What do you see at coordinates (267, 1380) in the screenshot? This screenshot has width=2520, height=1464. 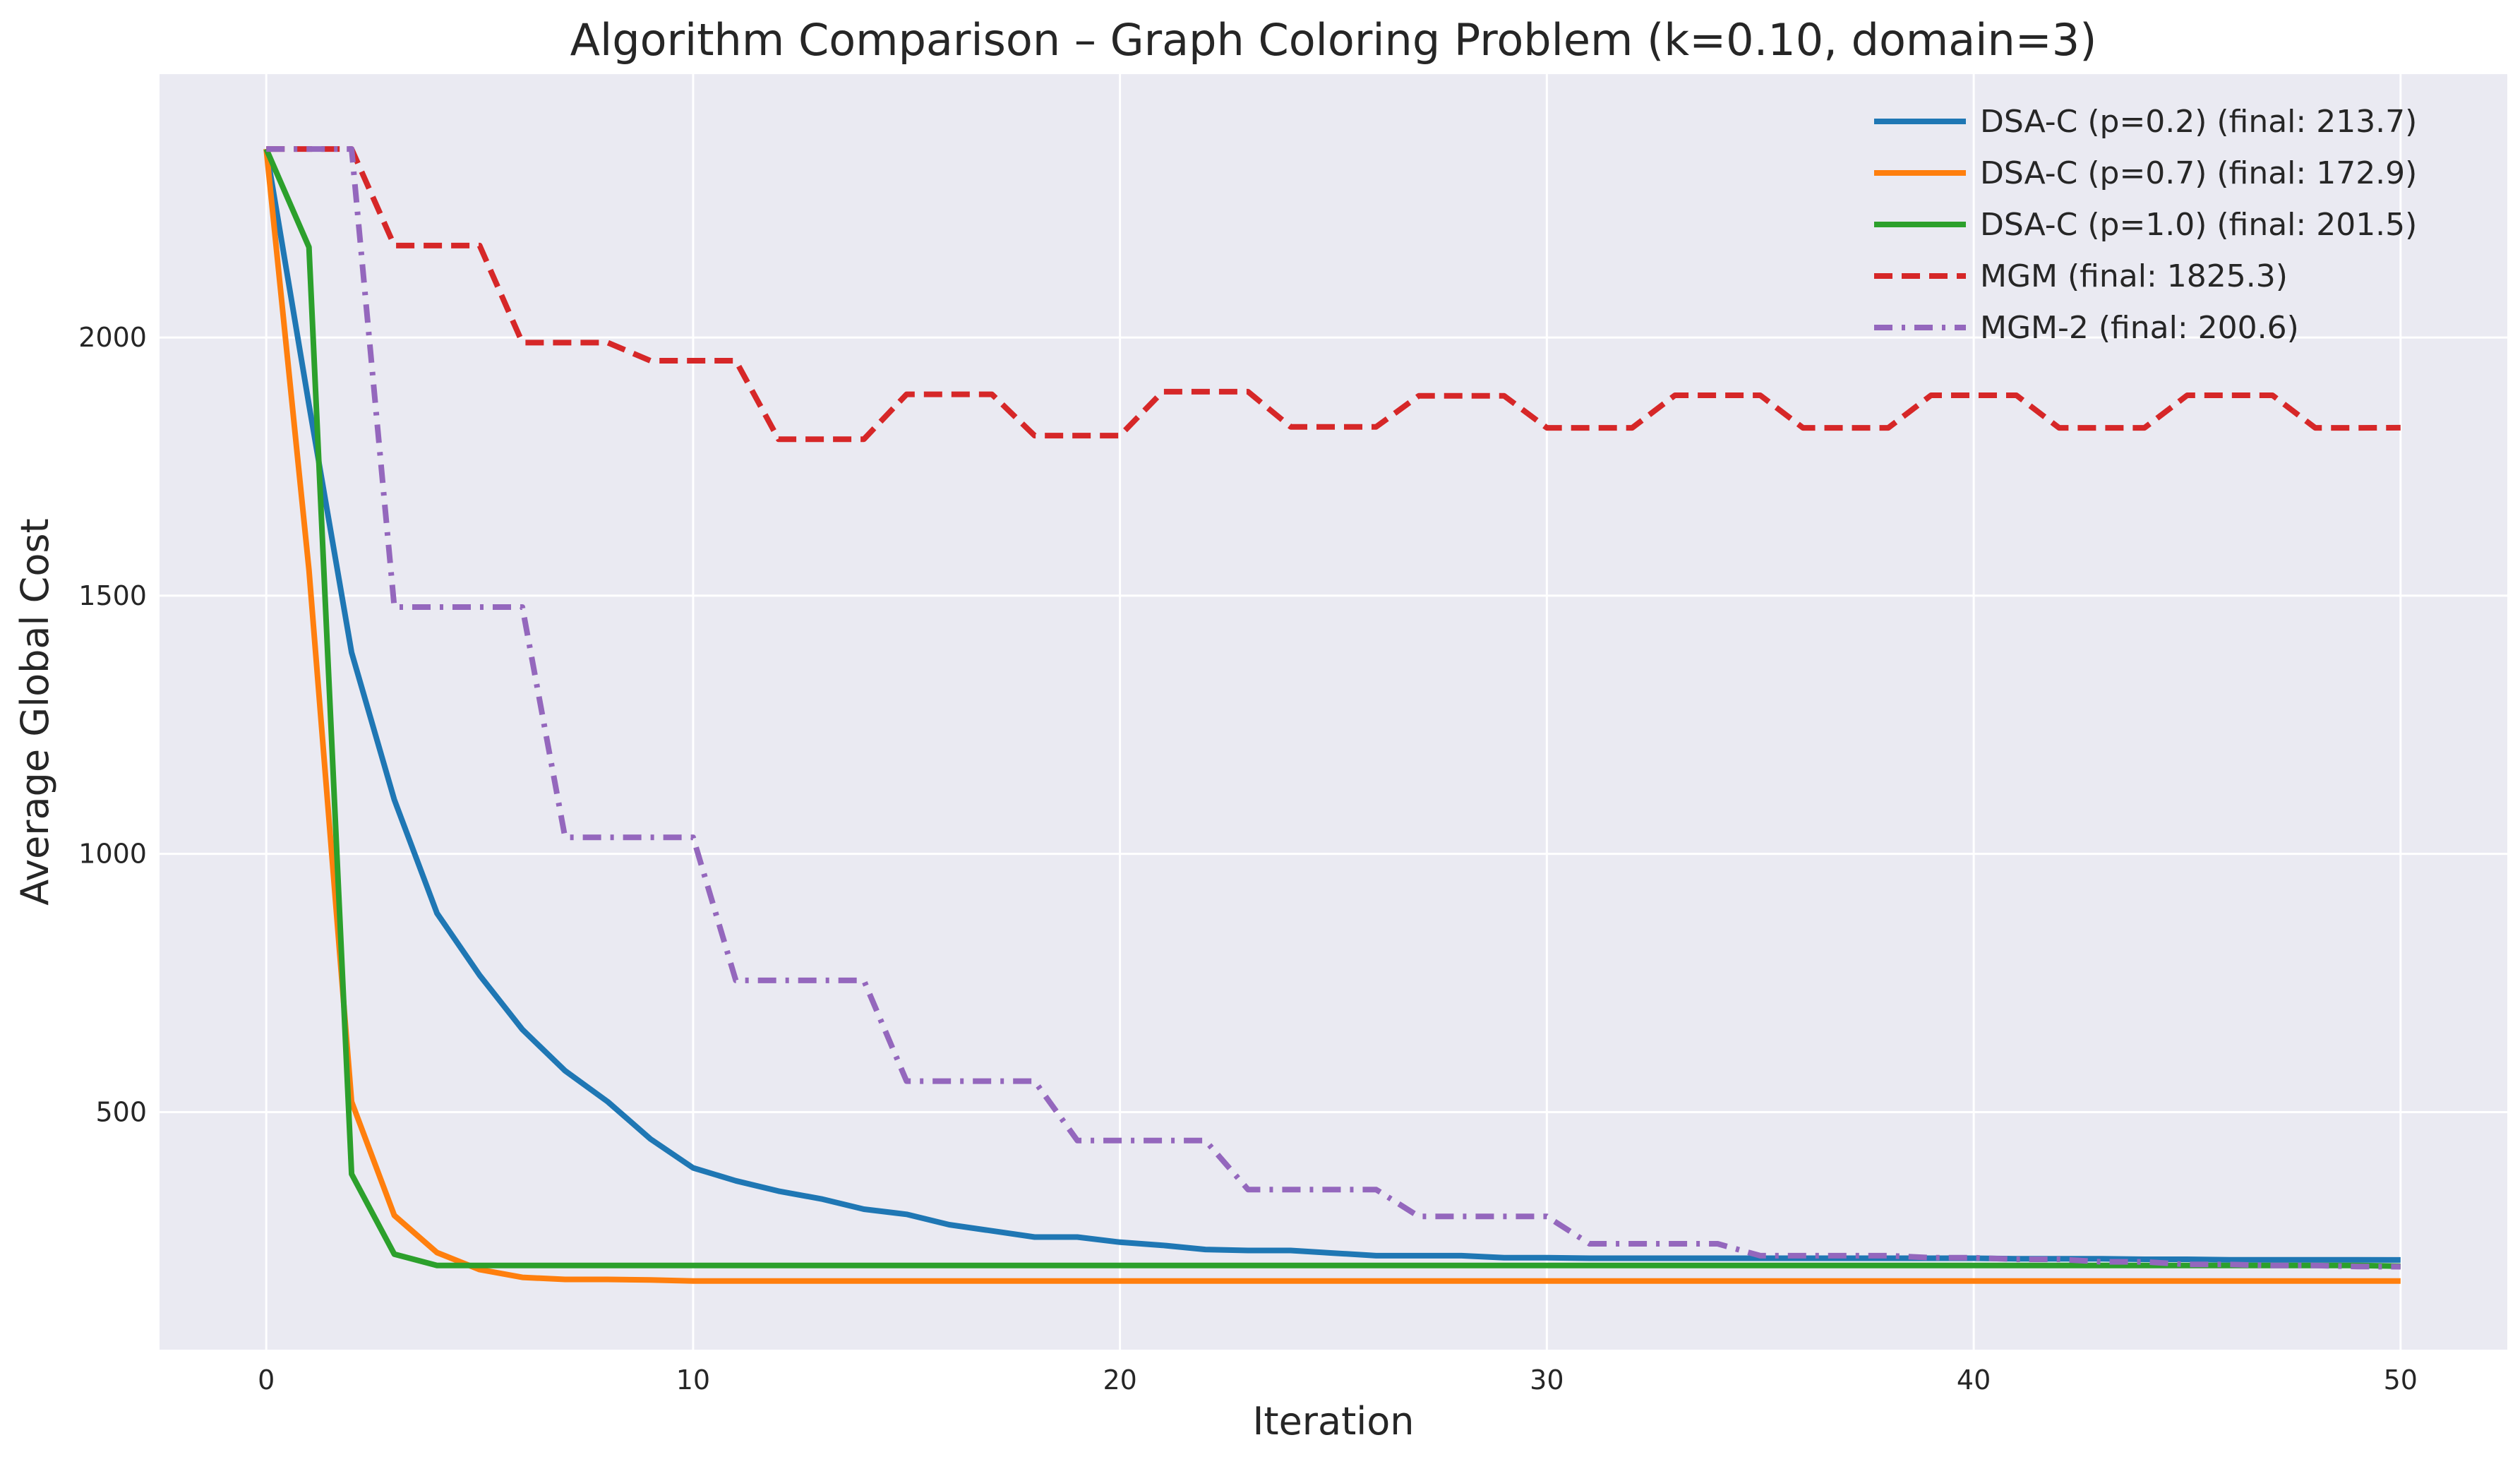 I see `x-tick-label: 0` at bounding box center [267, 1380].